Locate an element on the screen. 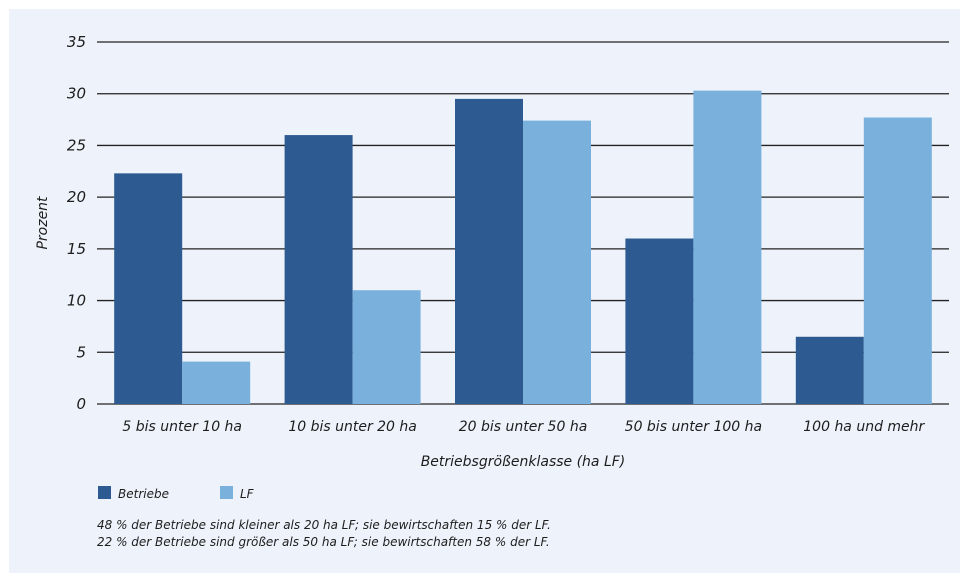 The height and width of the screenshot is (573, 960). x-tick-label: 5 bis unter 10 ha is located at coordinates (182, 427).